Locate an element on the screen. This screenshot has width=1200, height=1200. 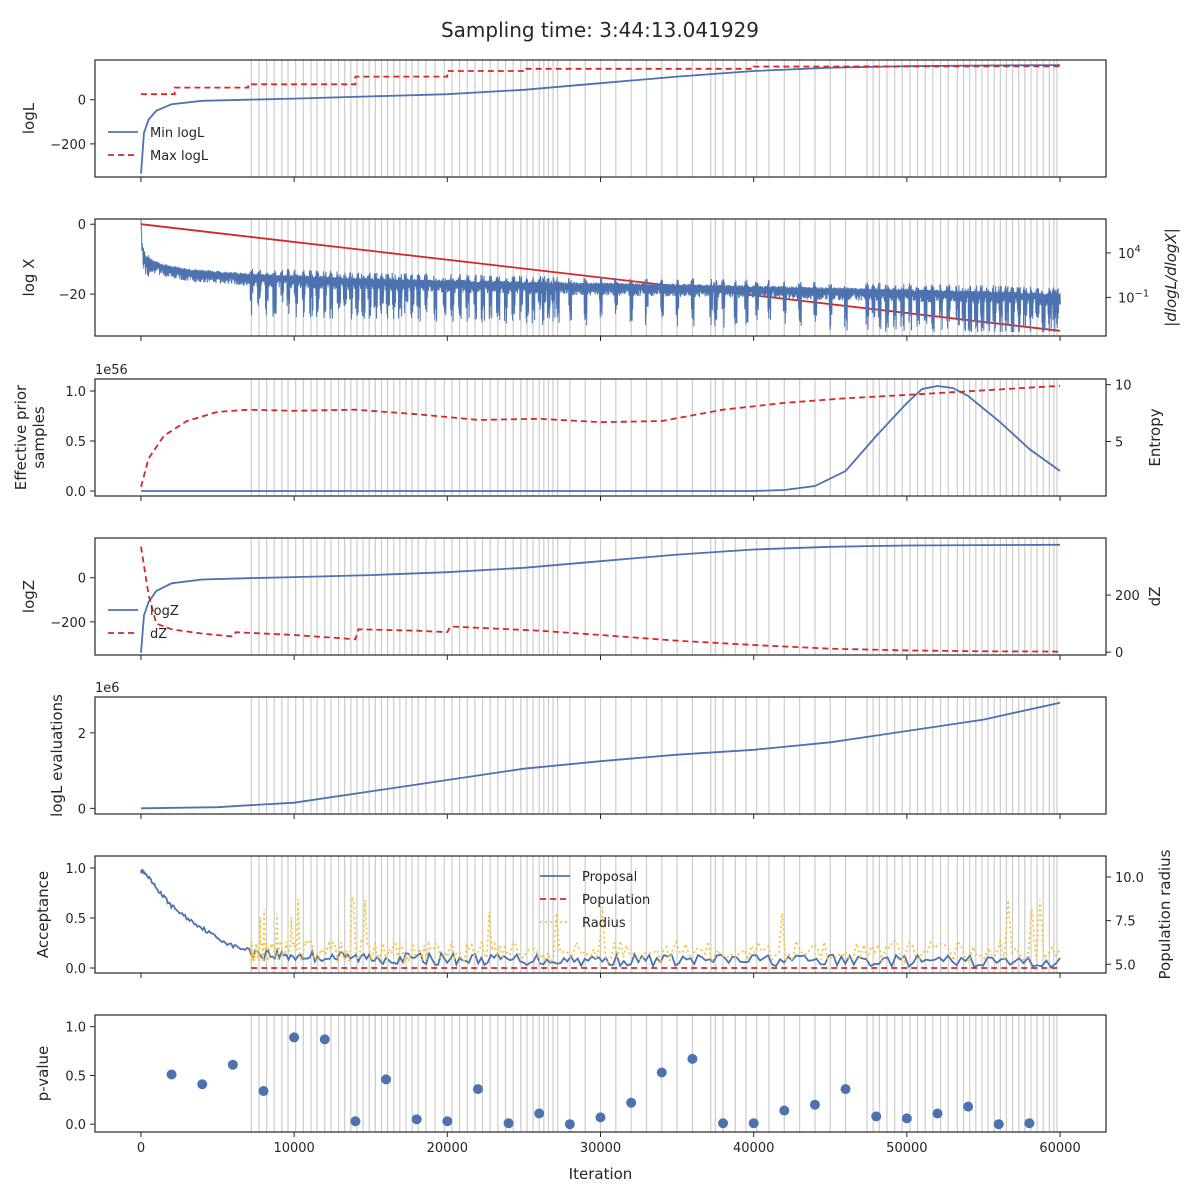
x-tick-label: 10000 is located at coordinates (293, 1148).